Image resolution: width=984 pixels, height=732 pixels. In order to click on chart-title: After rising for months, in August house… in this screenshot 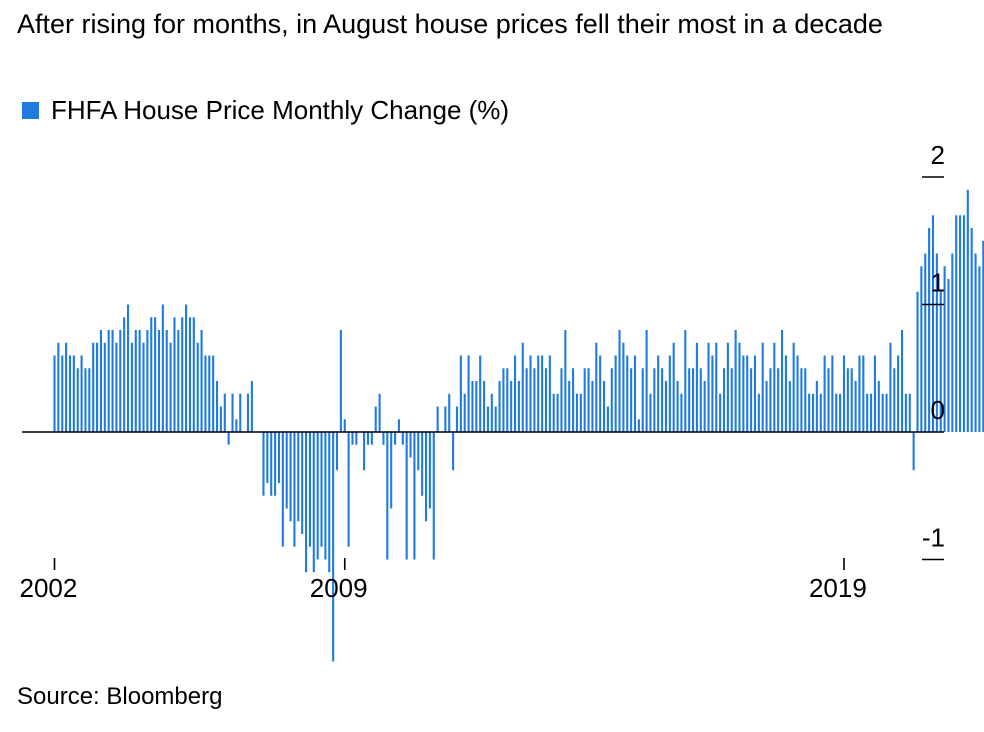, I will do `click(450, 24)`.